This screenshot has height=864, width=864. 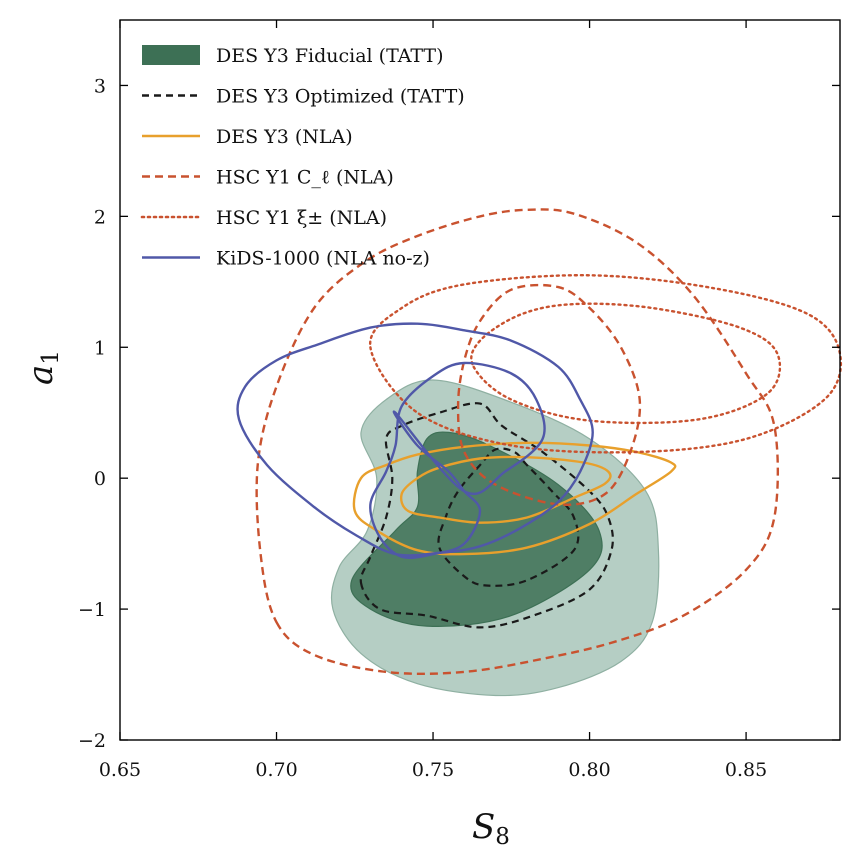 I want to click on y-tick-label: −2, so click(x=92, y=741).